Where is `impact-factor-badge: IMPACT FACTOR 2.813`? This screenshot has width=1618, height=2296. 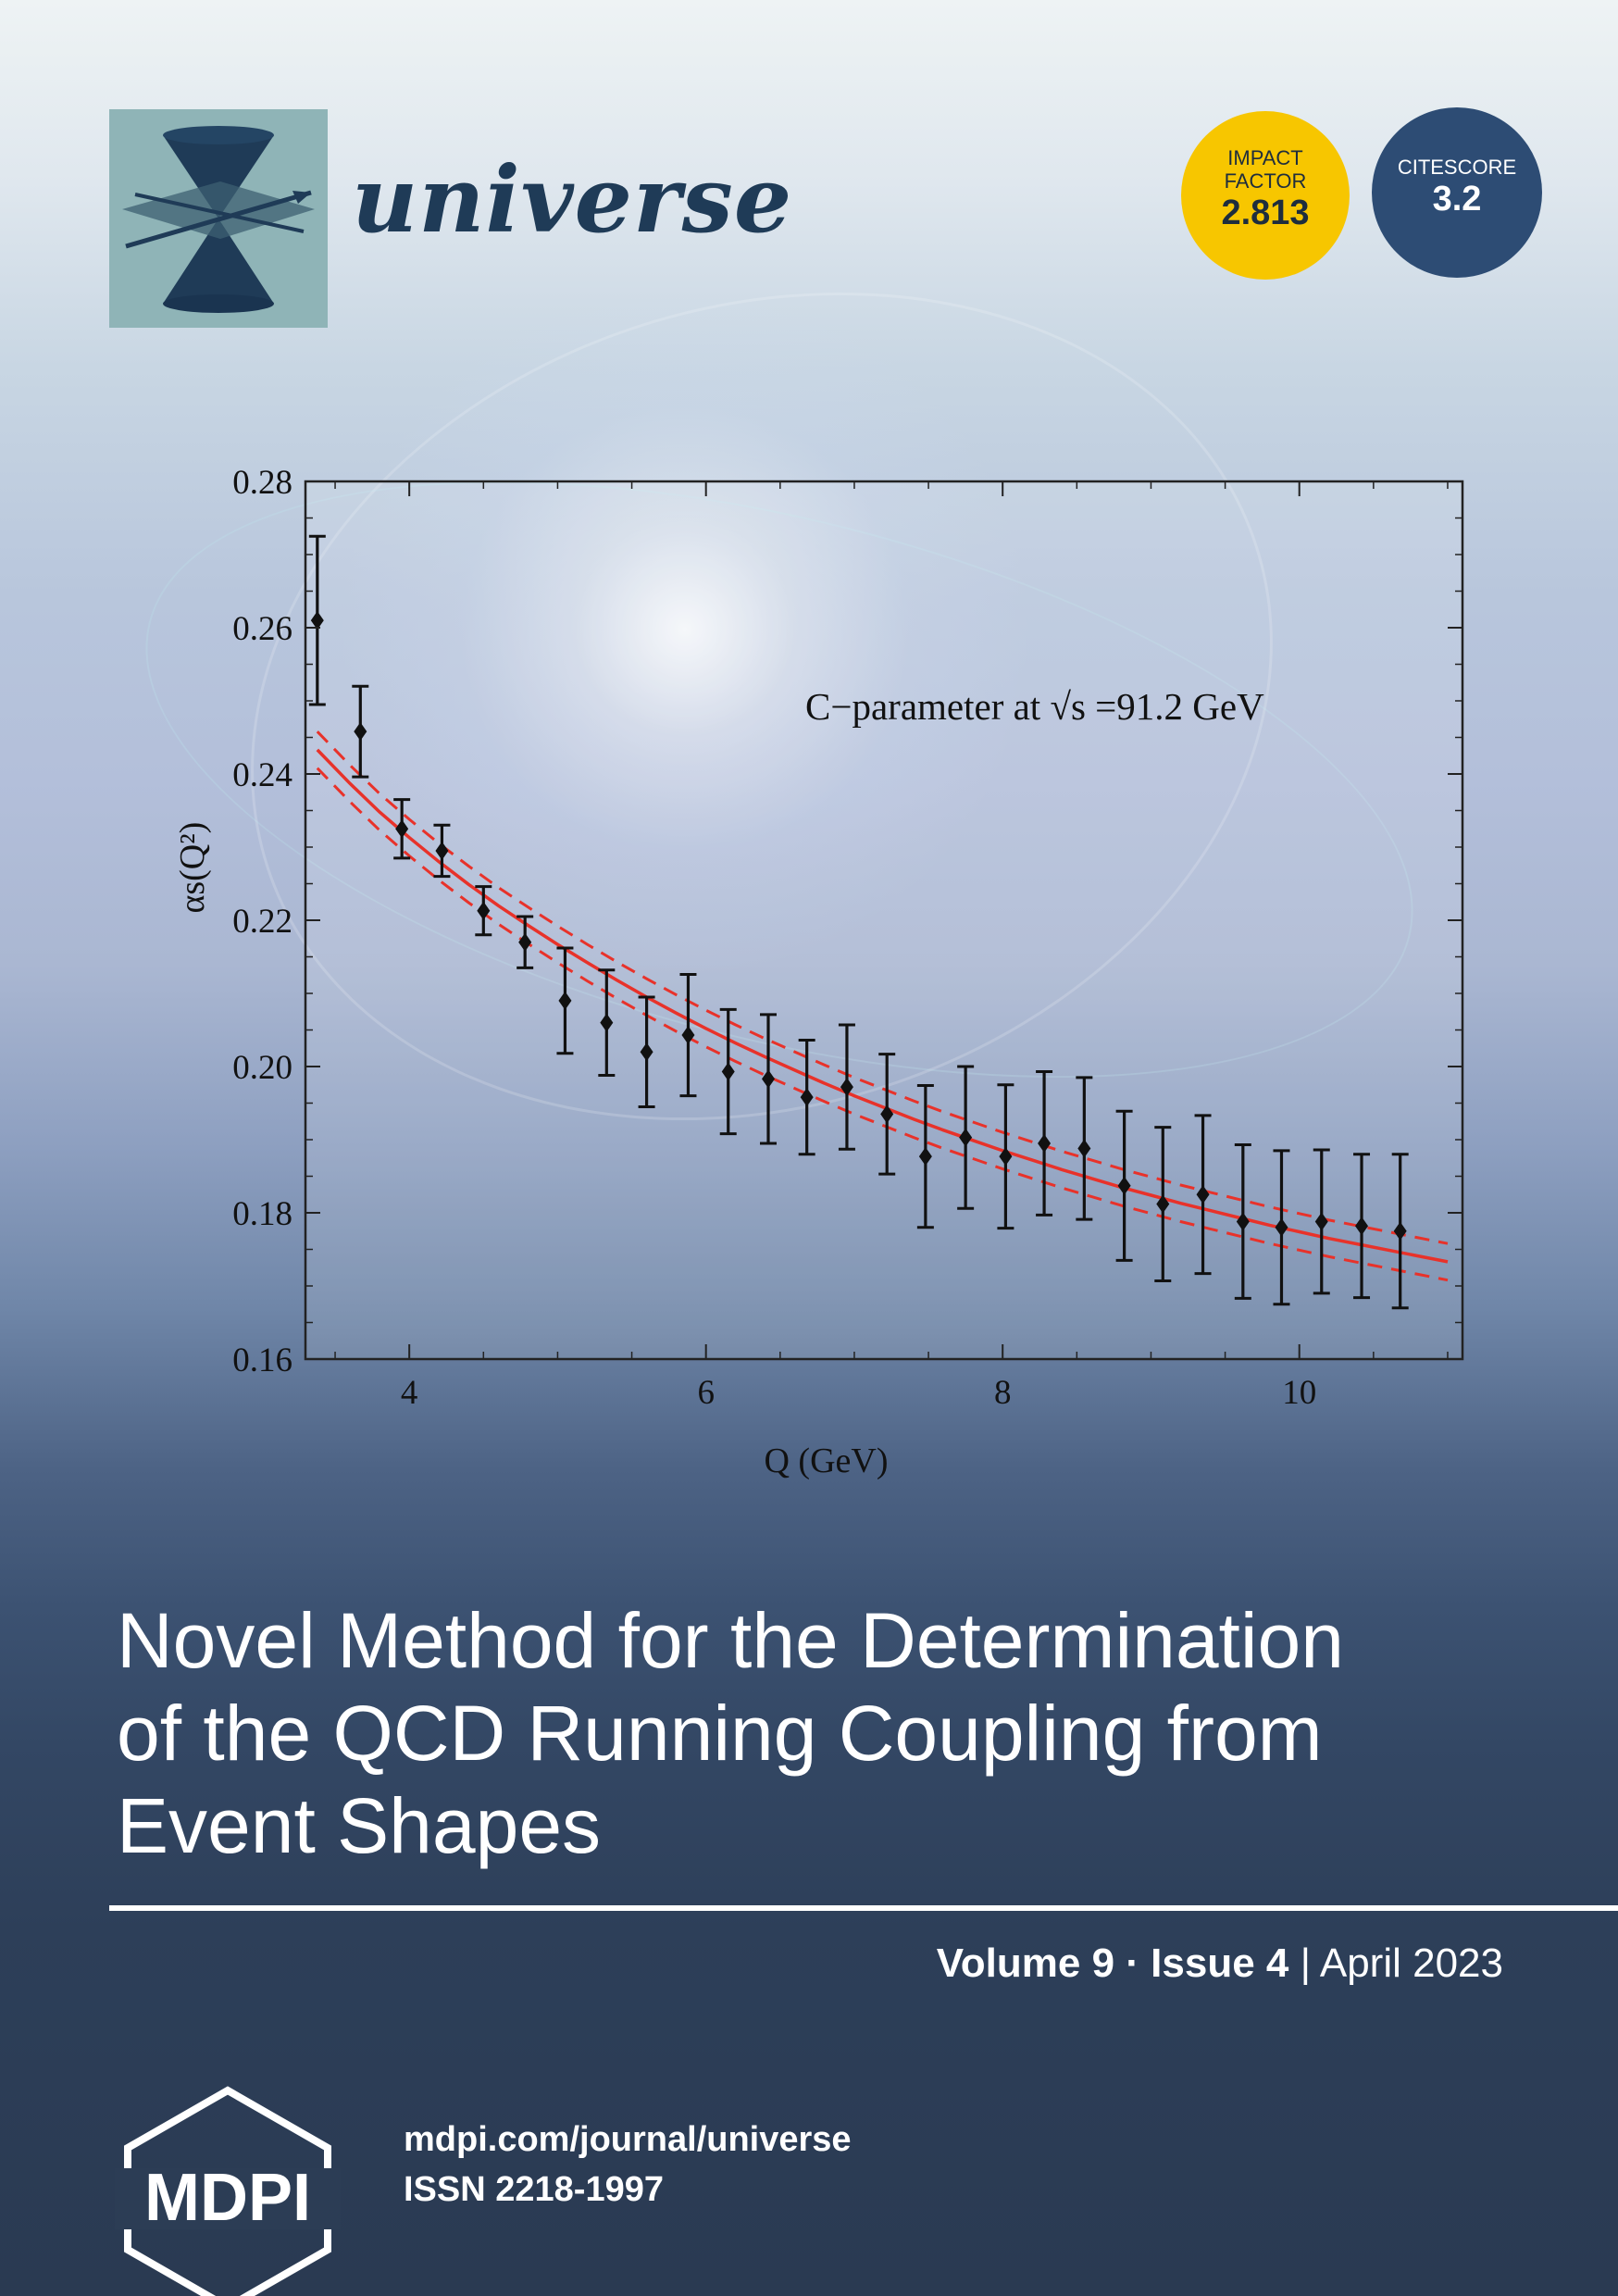 impact-factor-badge: IMPACT FACTOR 2.813 is located at coordinates (1265, 195).